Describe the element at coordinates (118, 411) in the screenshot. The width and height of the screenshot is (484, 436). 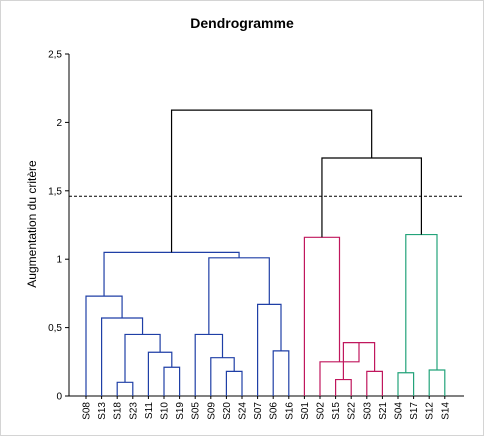
I see `leaf-label: S18` at that location.